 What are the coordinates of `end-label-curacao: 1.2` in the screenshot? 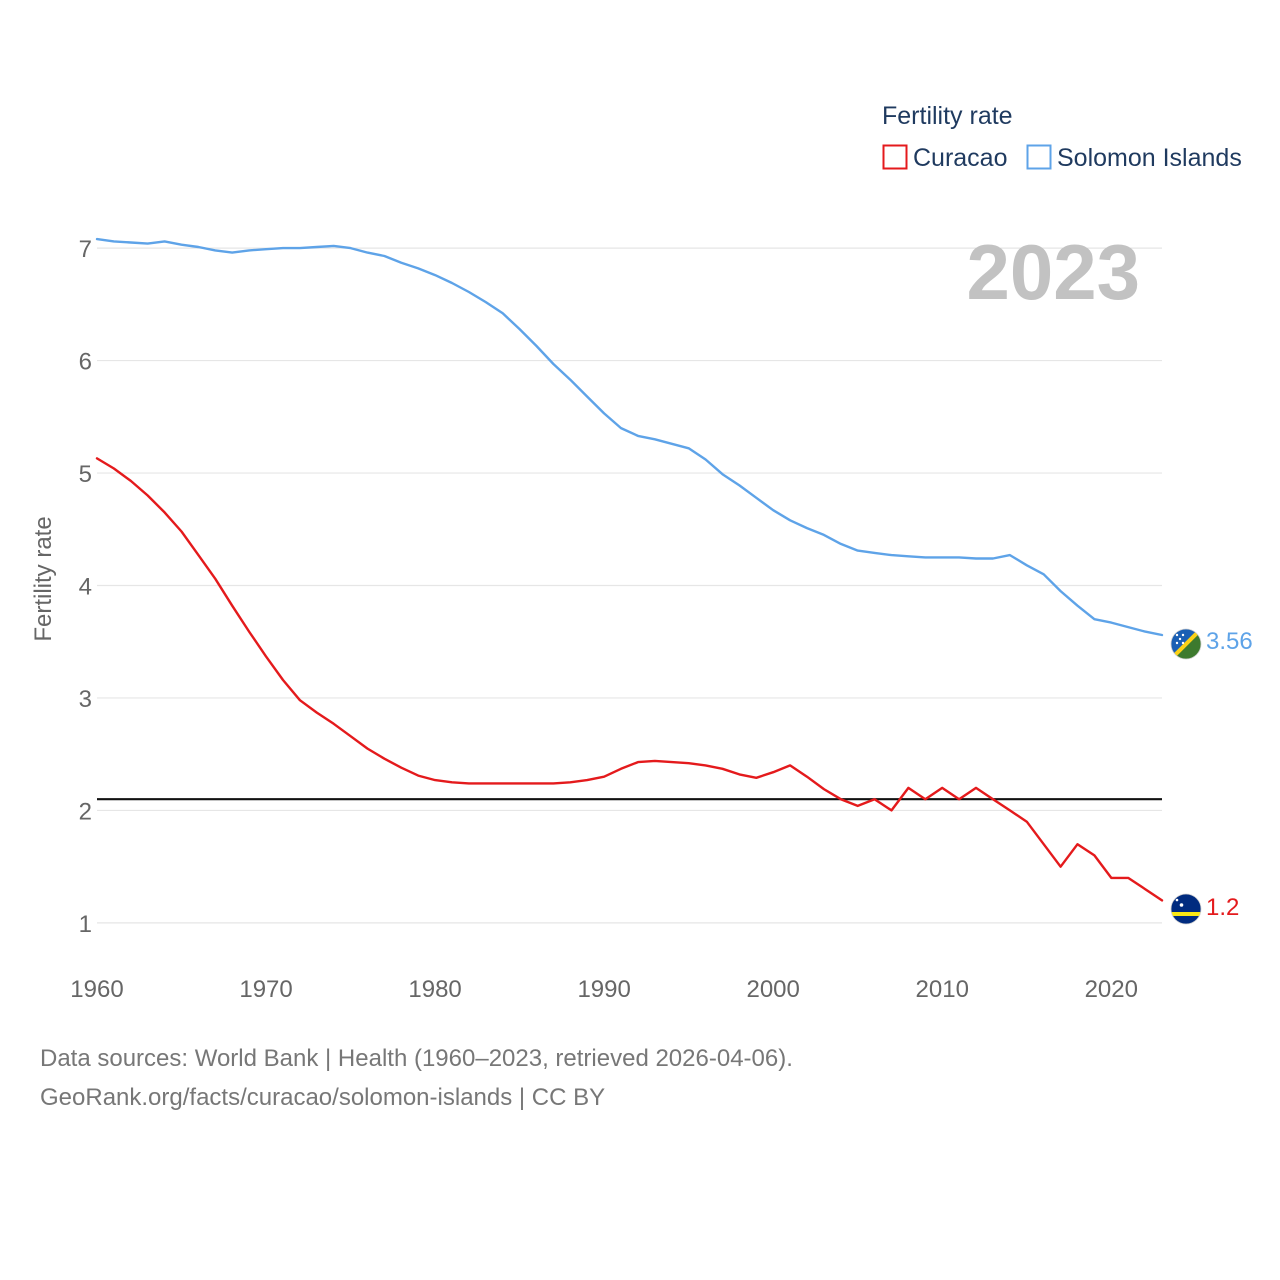 It's located at (1222, 907).